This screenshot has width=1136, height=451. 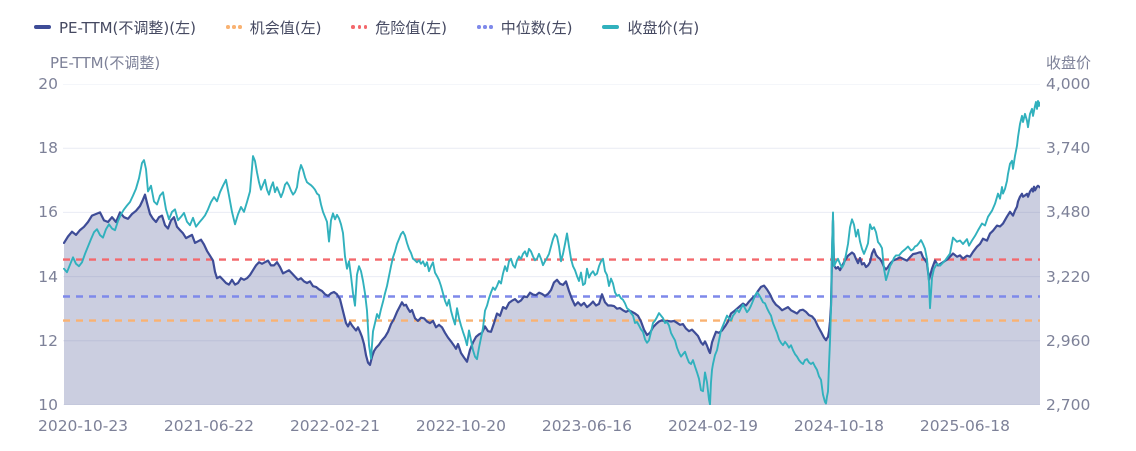 I want to click on tick-label: 12, so click(x=48, y=340).